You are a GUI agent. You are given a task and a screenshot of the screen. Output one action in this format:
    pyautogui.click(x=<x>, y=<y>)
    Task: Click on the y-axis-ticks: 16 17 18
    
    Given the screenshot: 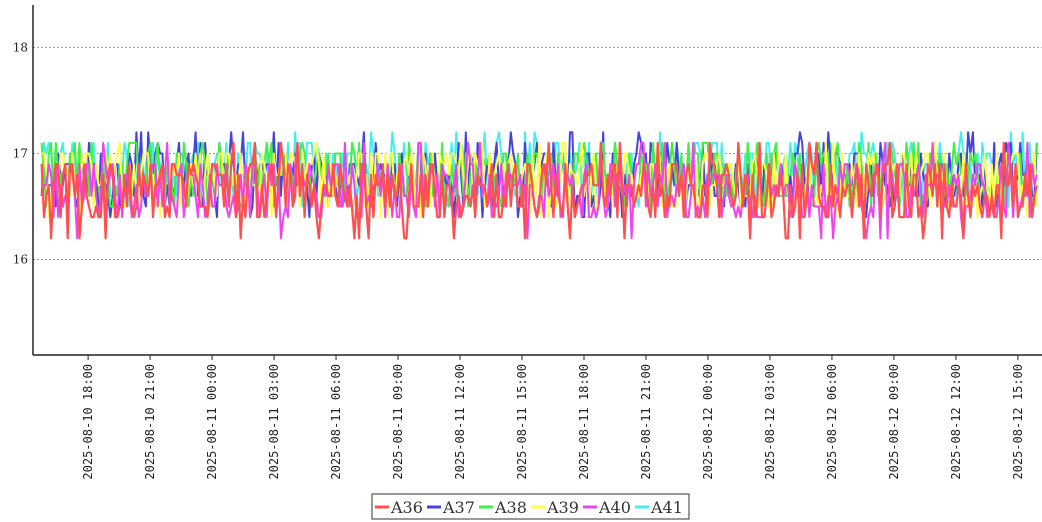 What is the action you would take?
    pyautogui.click(x=20, y=153)
    